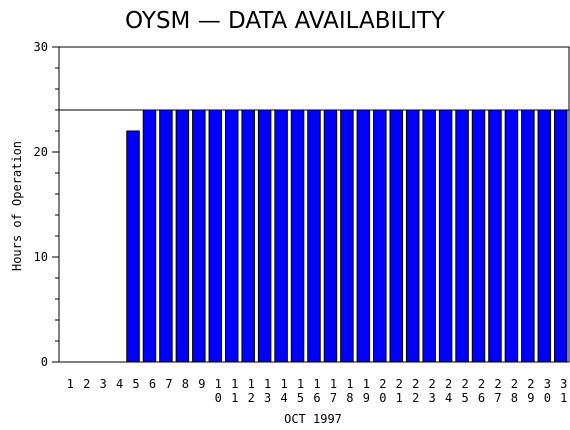  I want to click on x-tick-label: 3, so click(103, 384).